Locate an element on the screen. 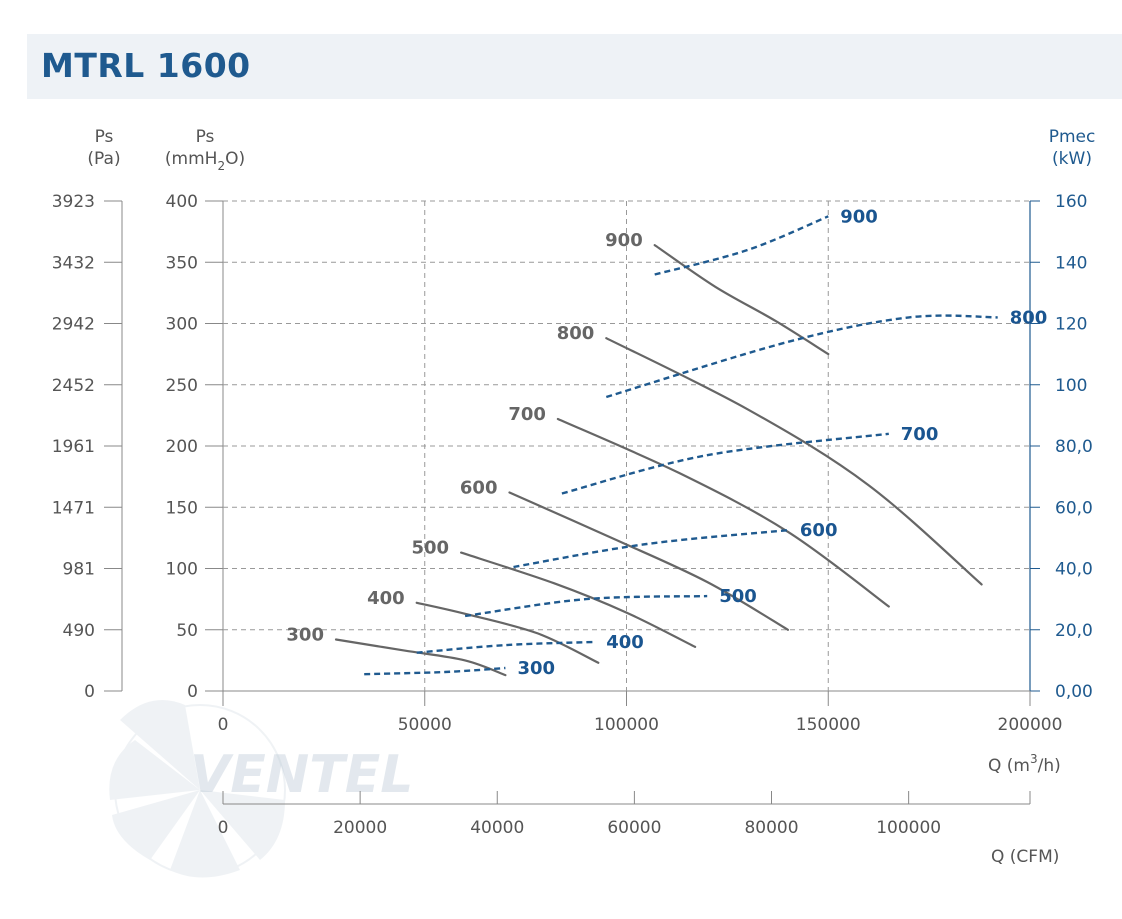  y-pa-tick-label: 981 is located at coordinates (79, 570).